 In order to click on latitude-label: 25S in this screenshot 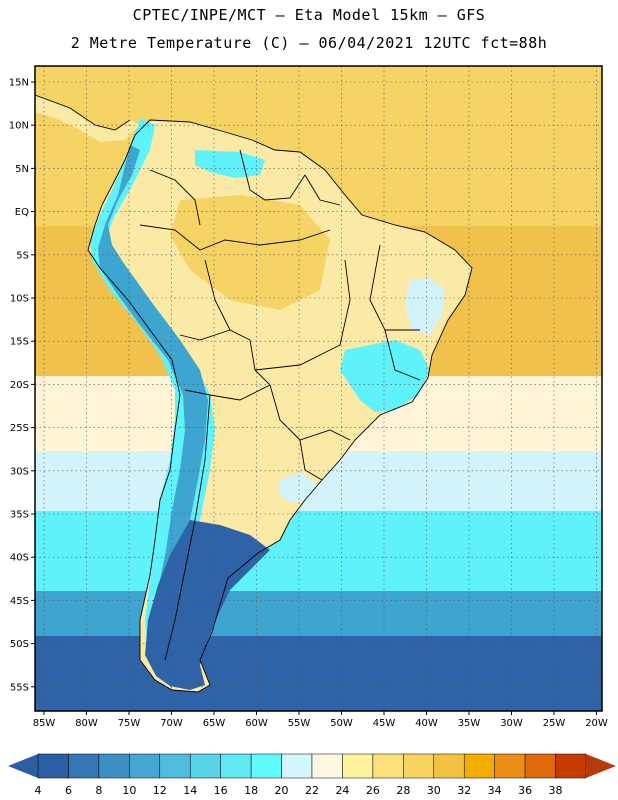, I will do `click(19, 428)`.